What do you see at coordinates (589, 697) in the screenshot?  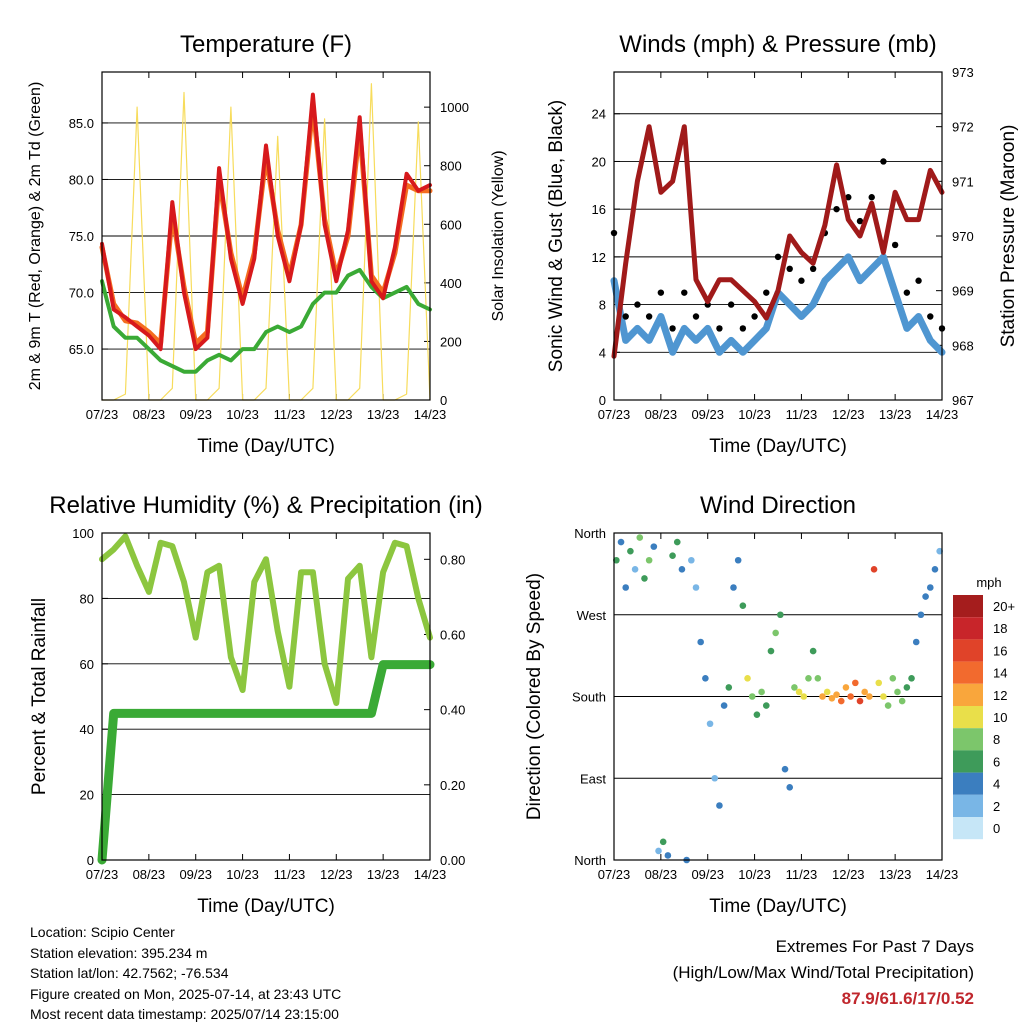 I see `y-tick-label: South` at bounding box center [589, 697].